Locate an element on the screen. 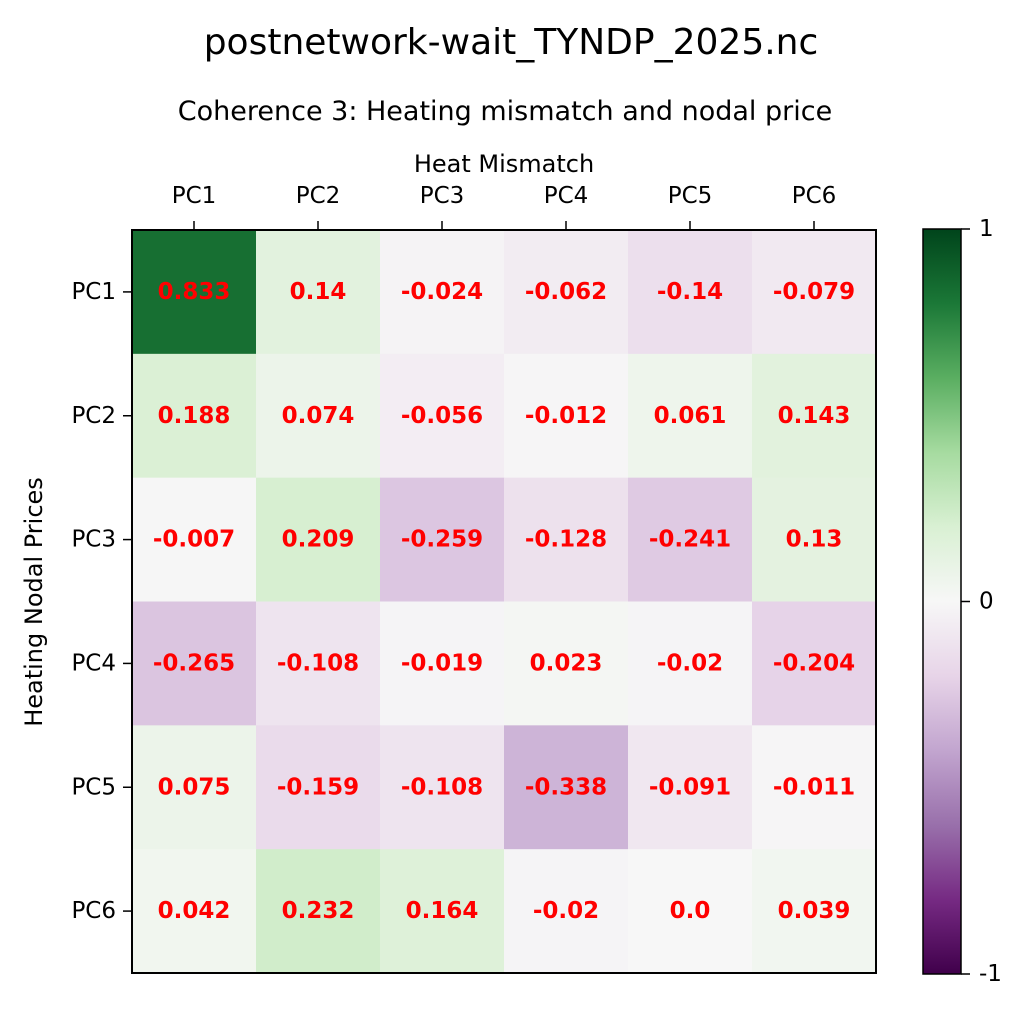  cell-value-label: -0.011 is located at coordinates (814, 787).